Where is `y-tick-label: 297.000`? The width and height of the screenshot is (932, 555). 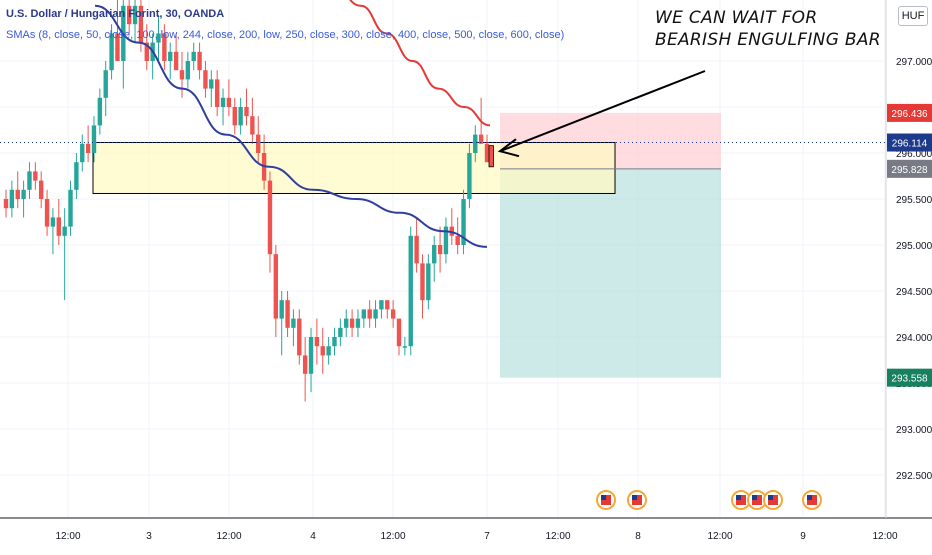
y-tick-label: 297.000 is located at coordinates (914, 62).